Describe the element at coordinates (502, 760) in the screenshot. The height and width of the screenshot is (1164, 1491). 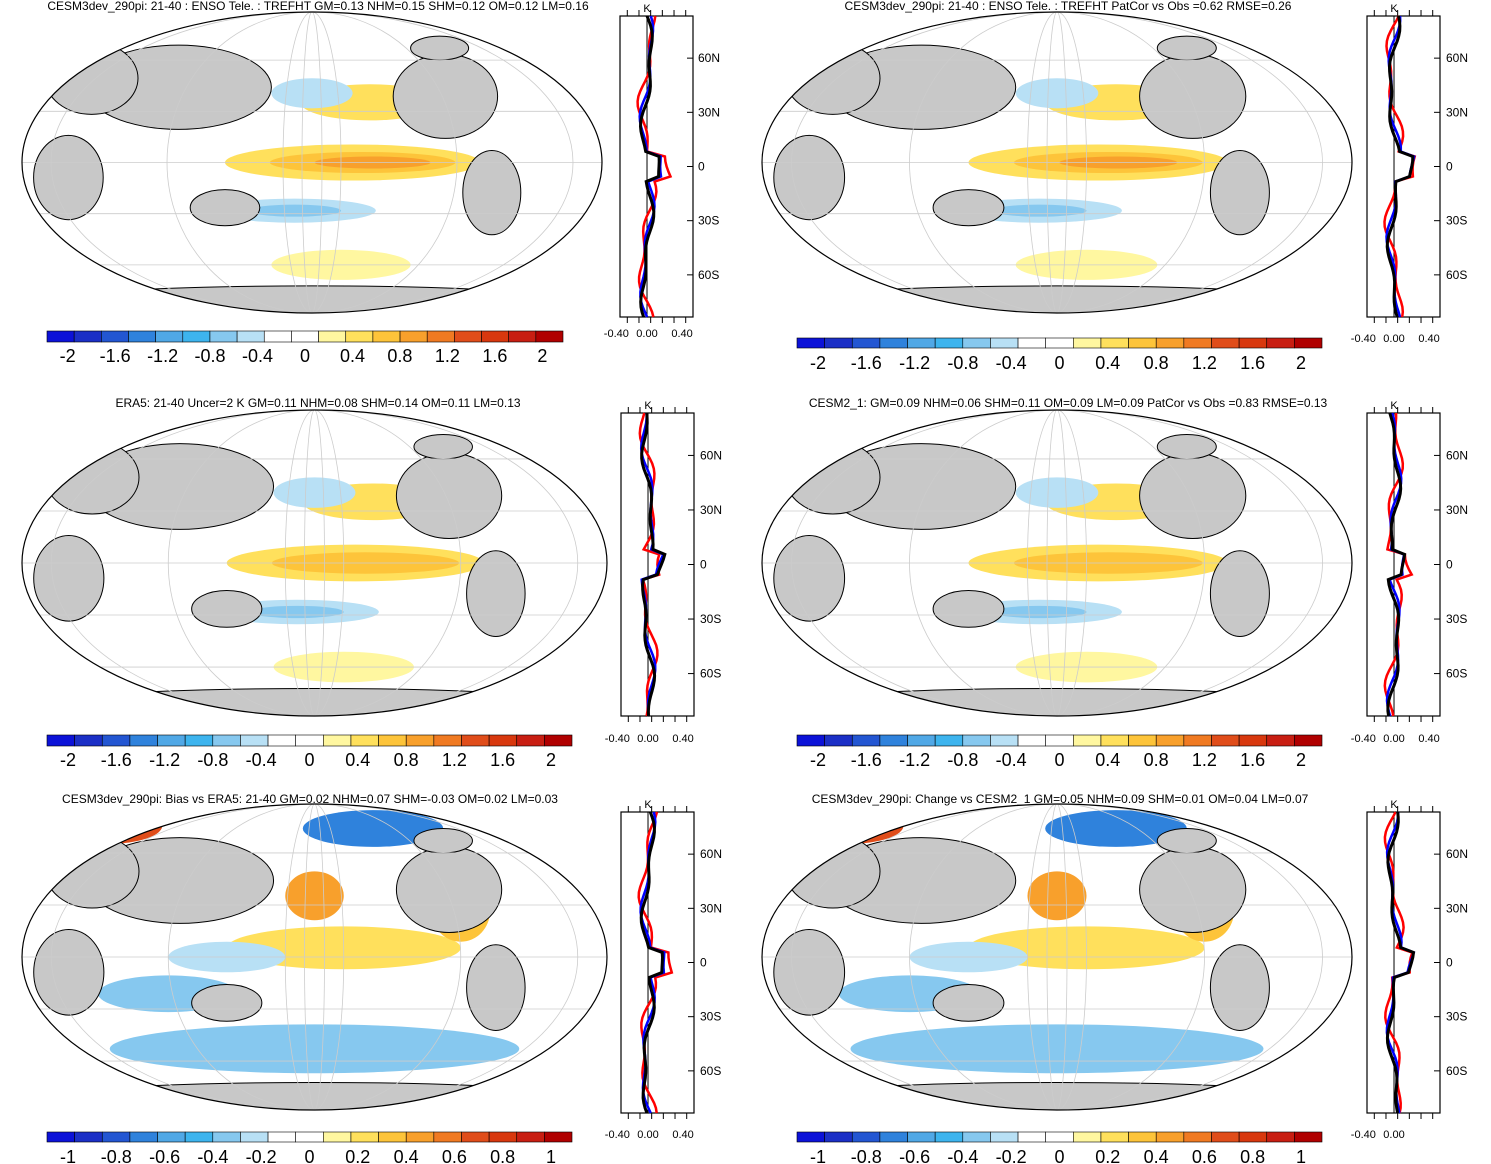
I see `colorbar-label: 1.6` at that location.